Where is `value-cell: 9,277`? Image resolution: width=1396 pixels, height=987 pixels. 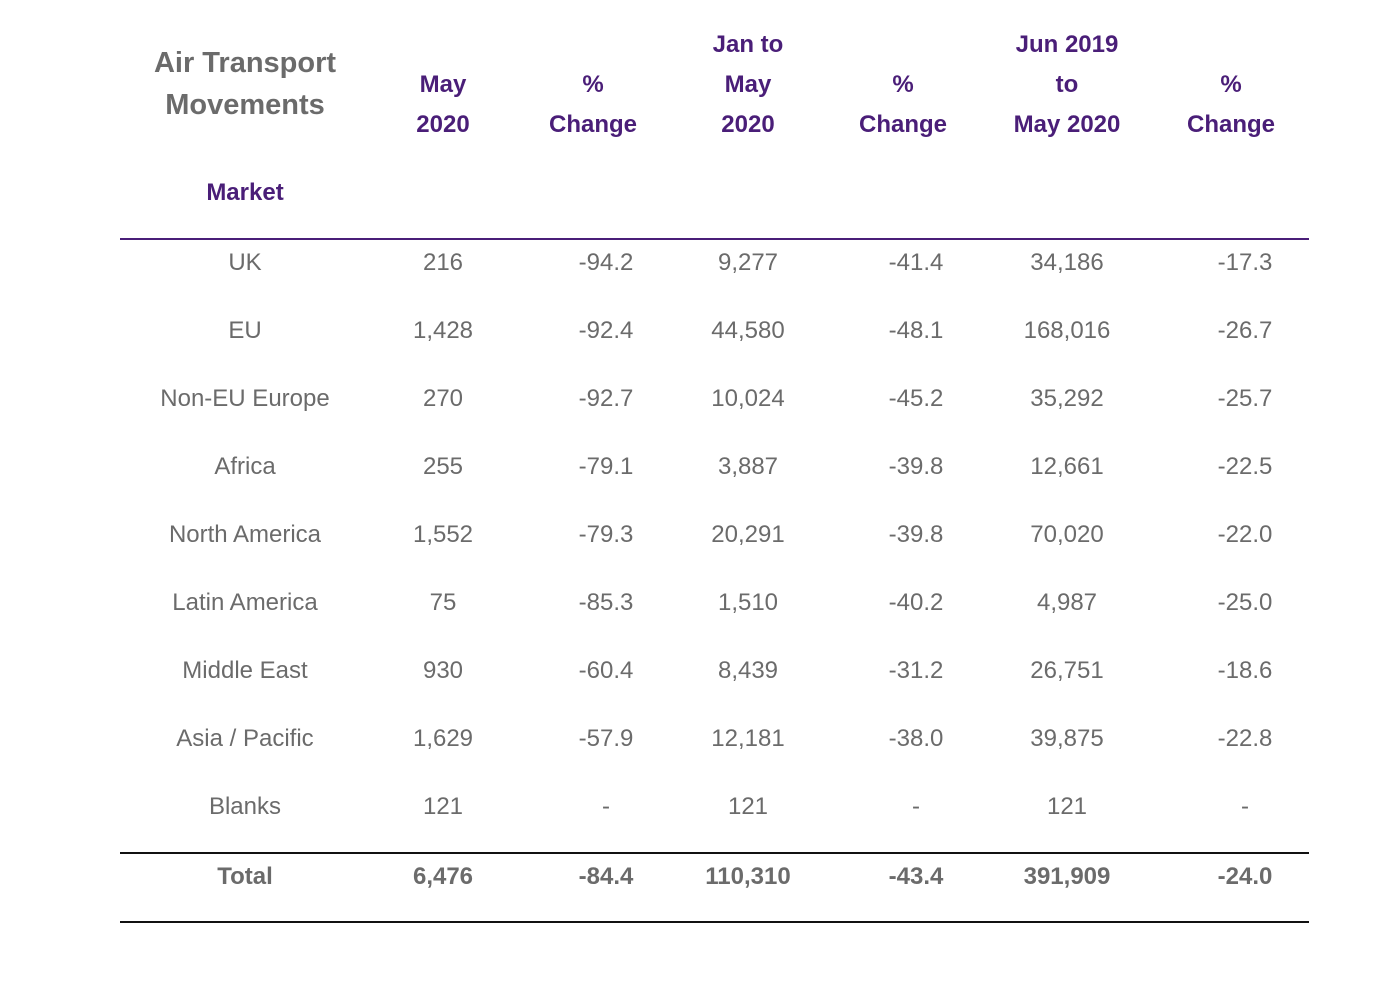 value-cell: 9,277 is located at coordinates (748, 262).